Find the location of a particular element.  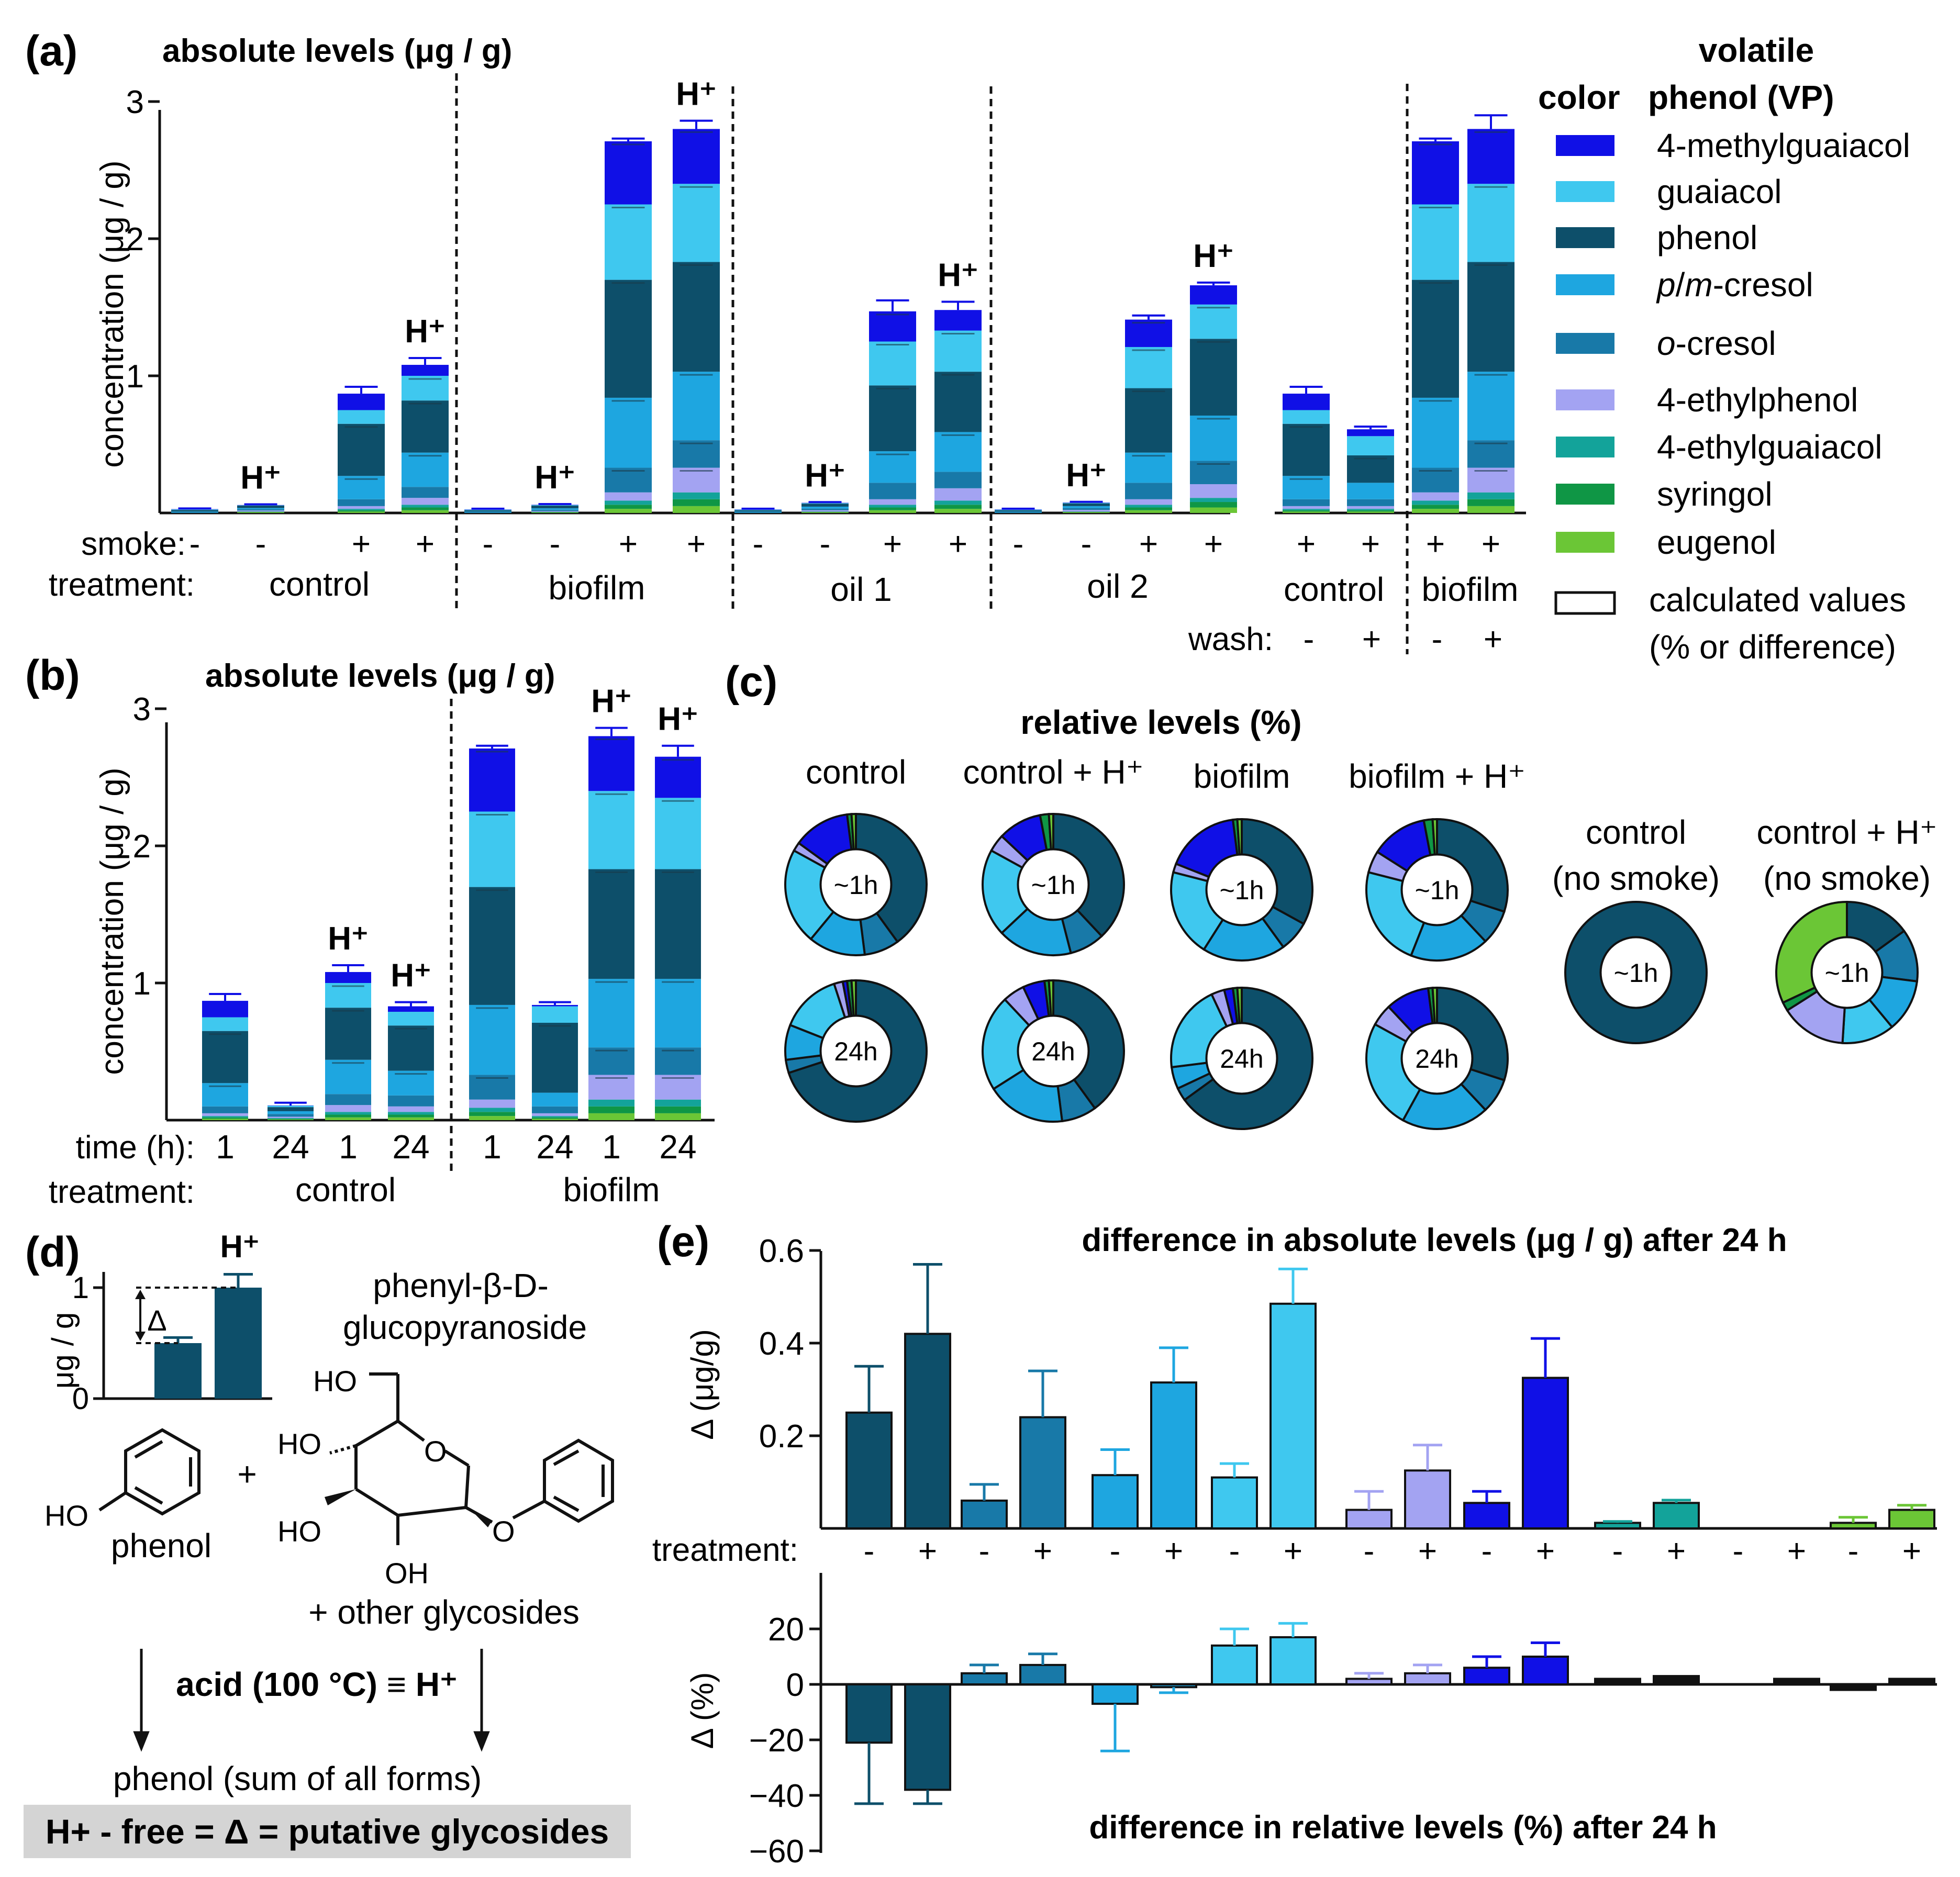

c-center-label: ~1h is located at coordinates (1847, 973).